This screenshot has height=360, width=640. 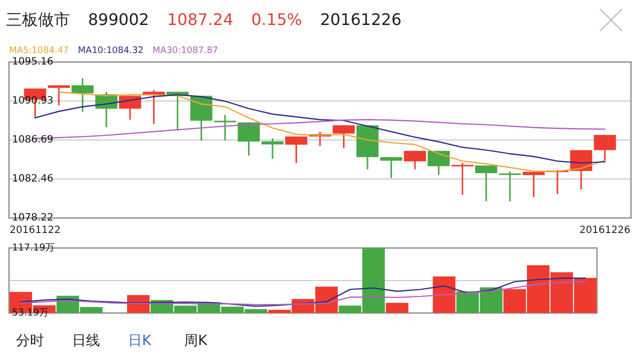 I want to click on text: 日K, so click(x=140, y=341).